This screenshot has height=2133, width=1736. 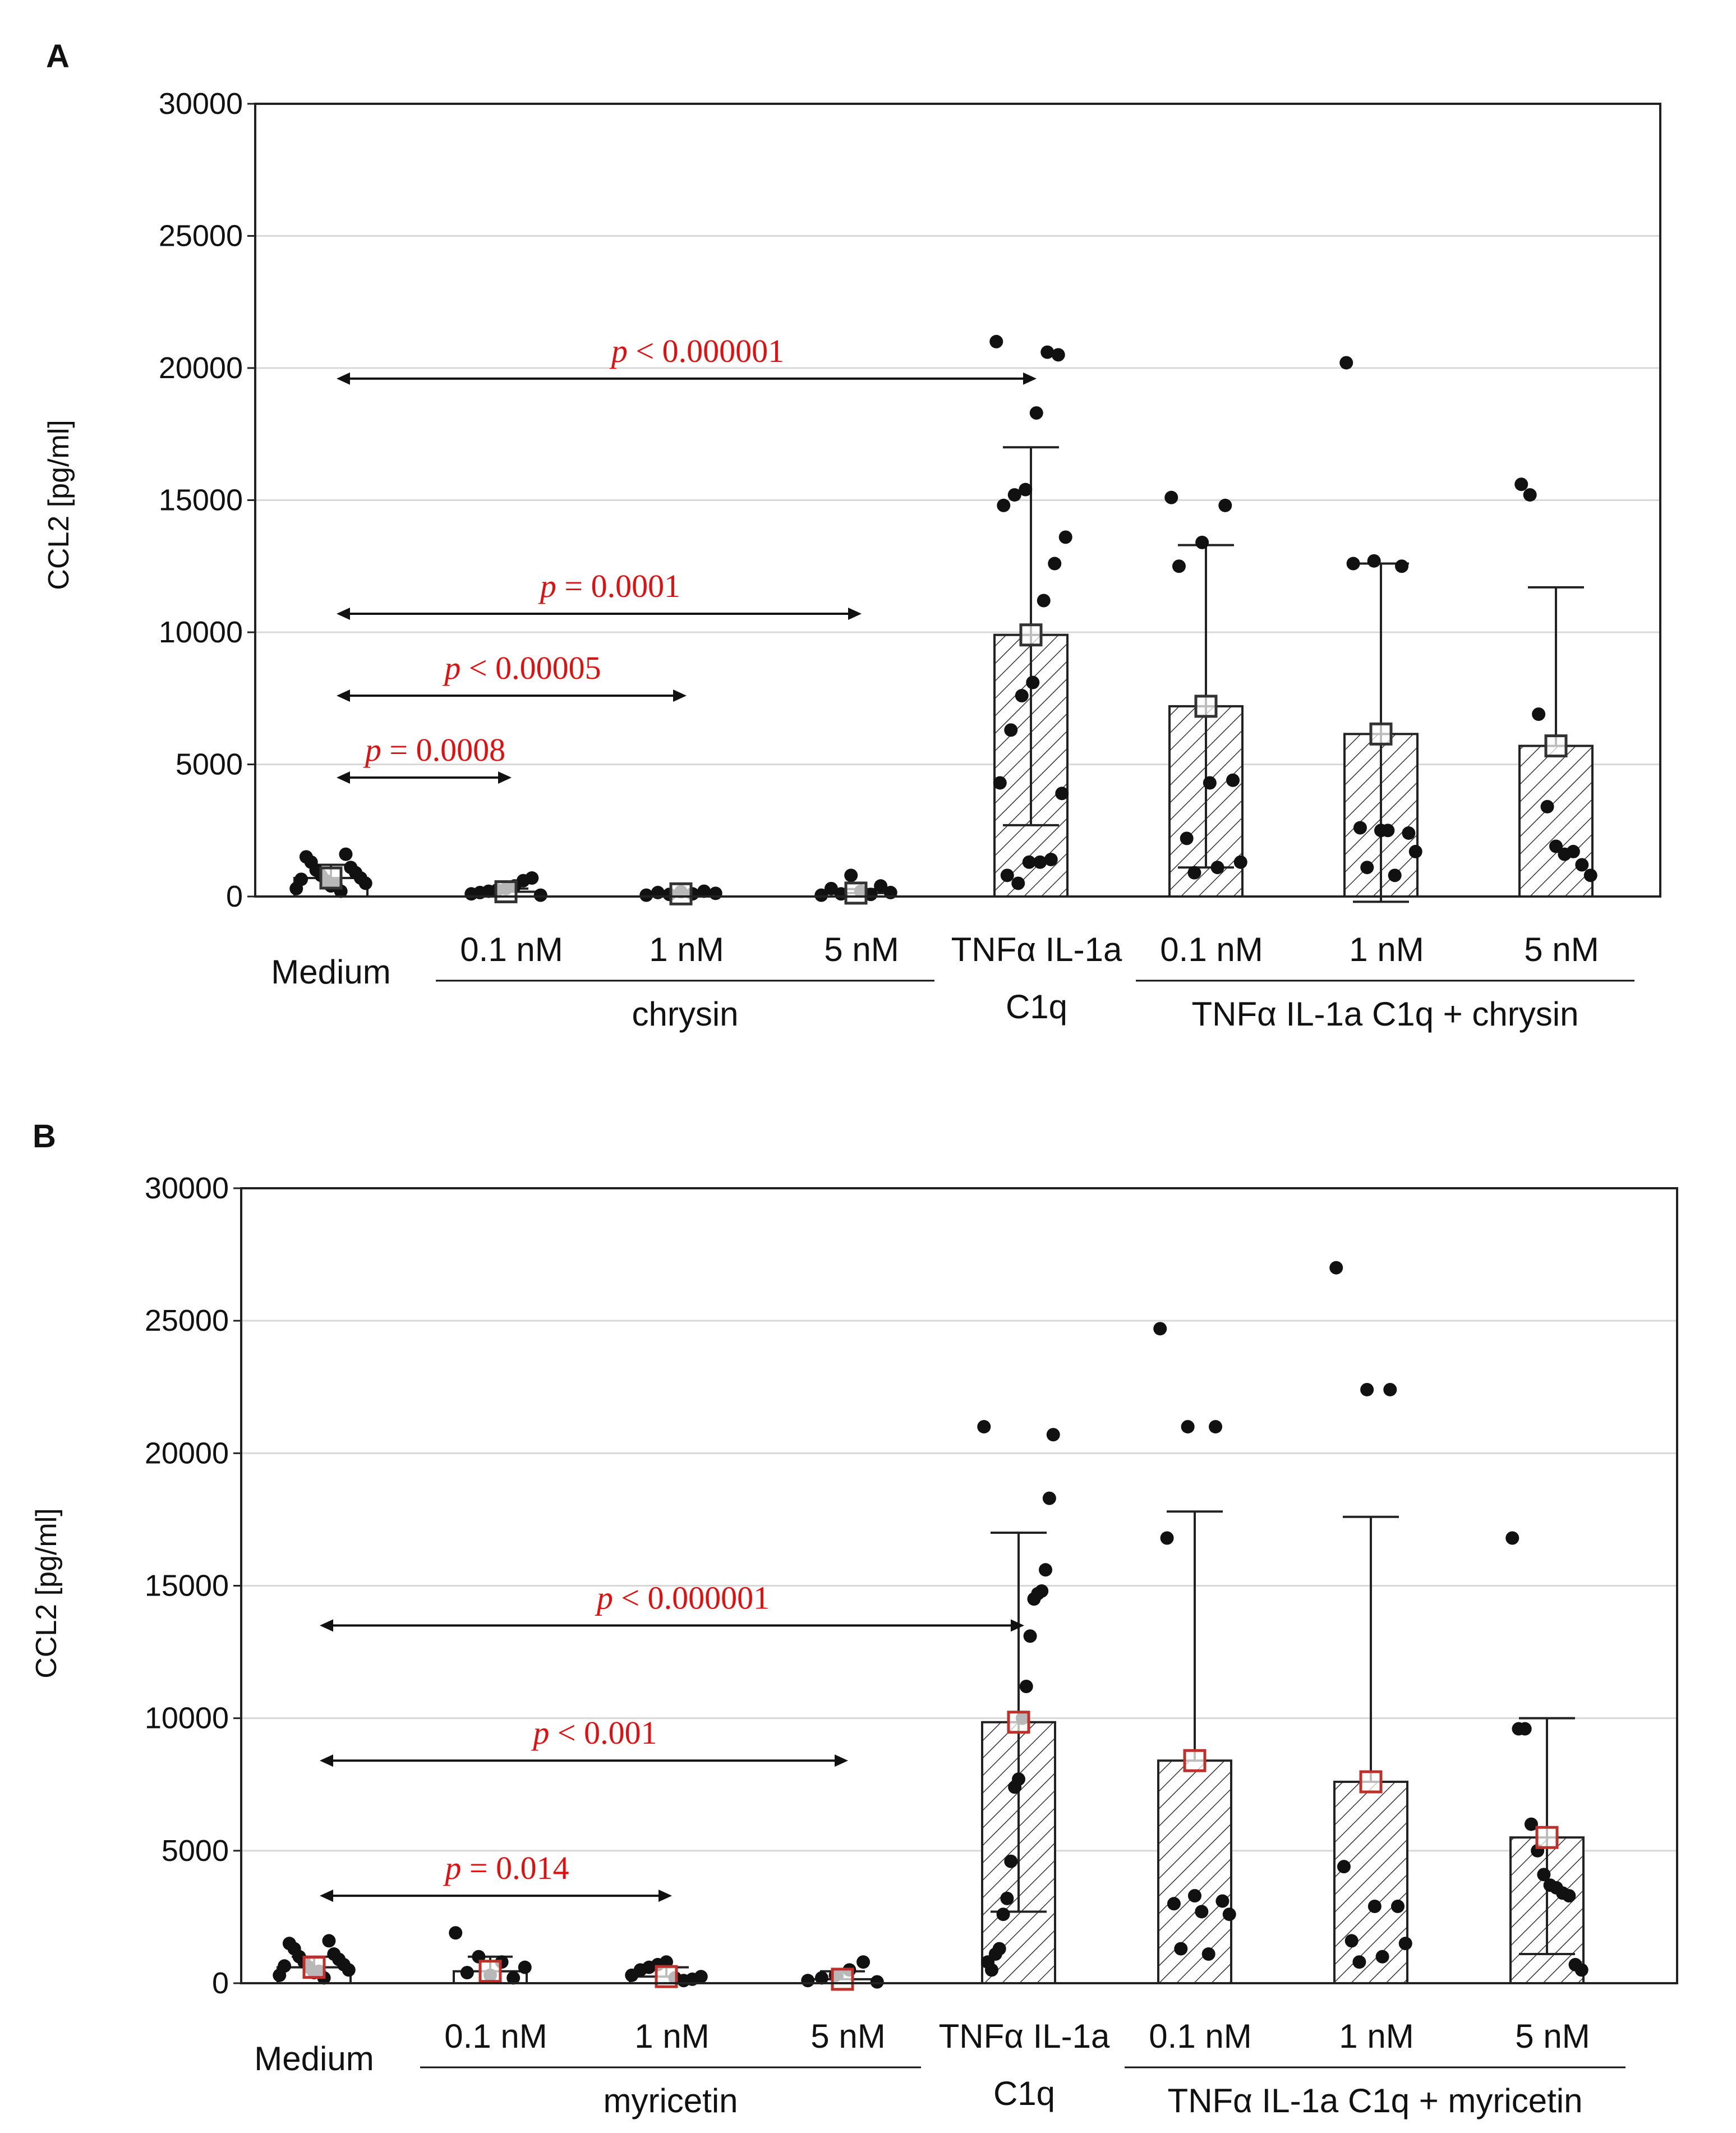 I want to click on p-value-label: p = 0.0001, so click(x=609, y=586).